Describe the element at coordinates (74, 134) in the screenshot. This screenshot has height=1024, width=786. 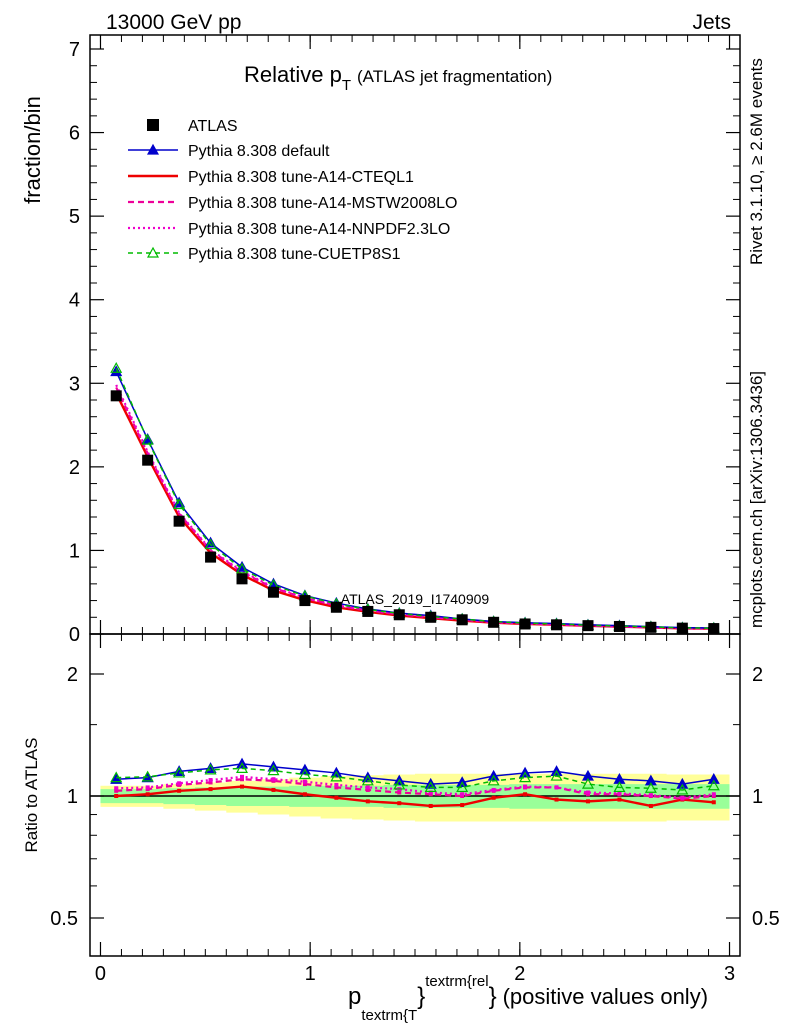
I see `main-ytick-label: 6` at that location.